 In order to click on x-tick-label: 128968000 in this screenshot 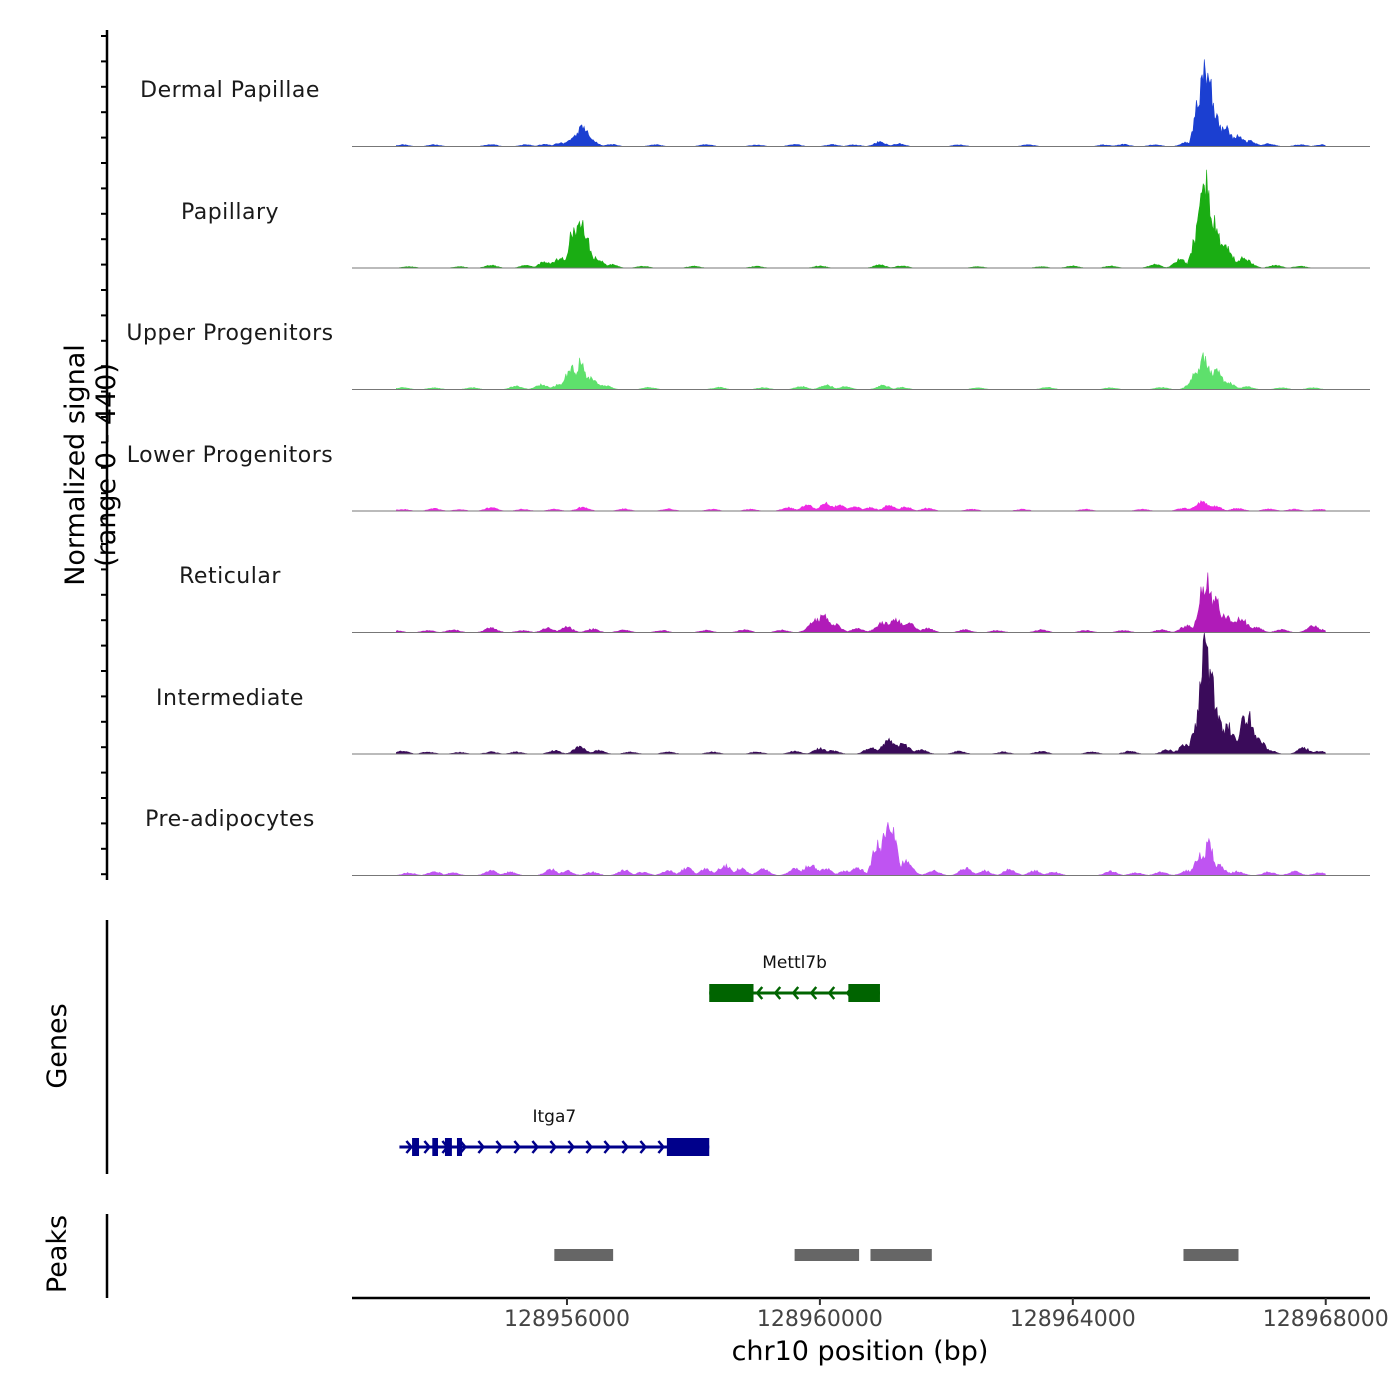, I will do `click(1325, 1319)`.